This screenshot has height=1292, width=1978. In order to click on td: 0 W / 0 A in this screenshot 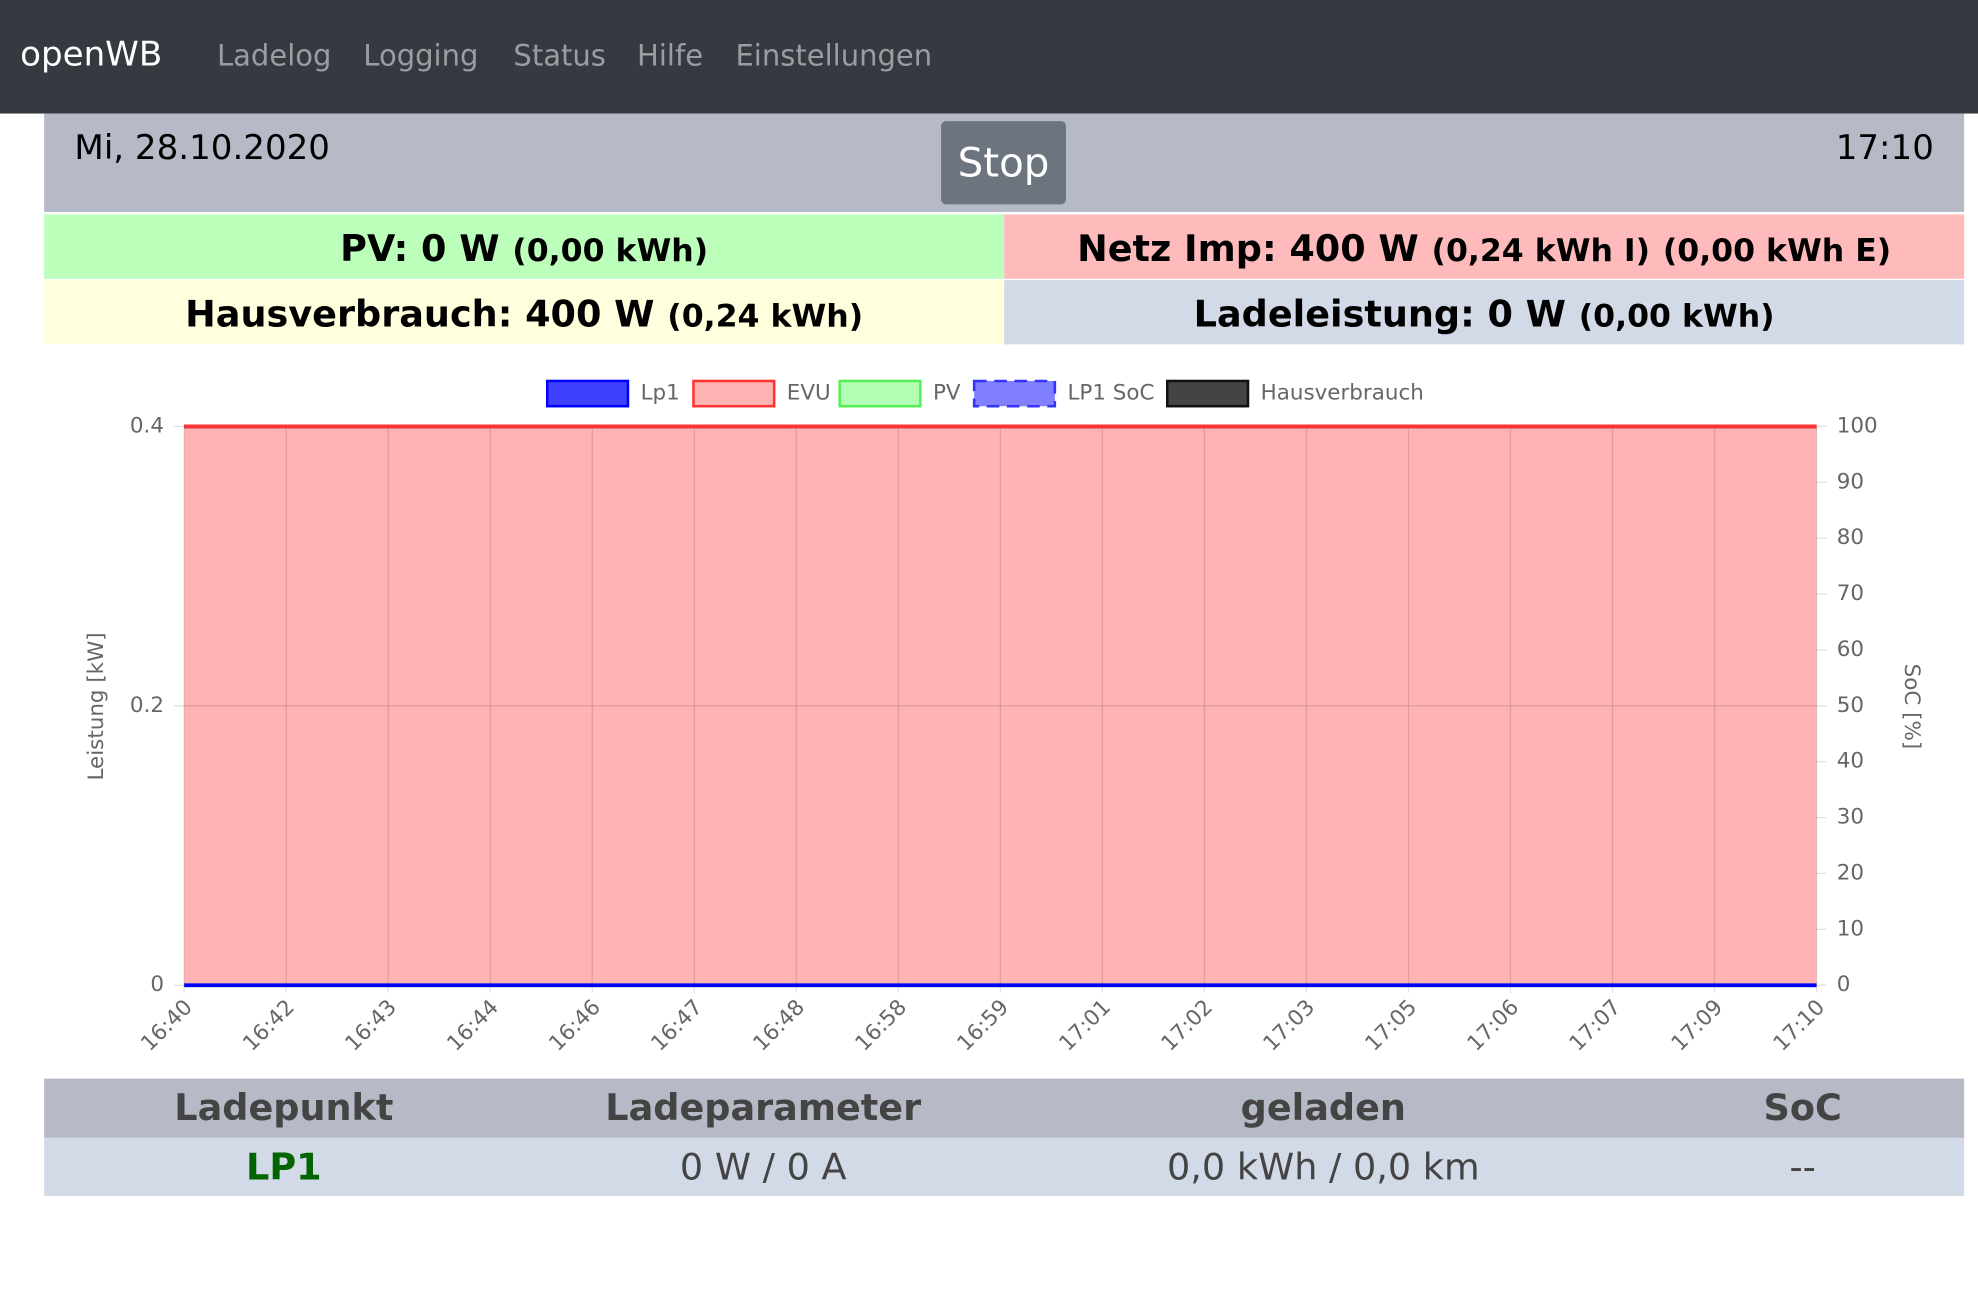, I will do `click(763, 1167)`.